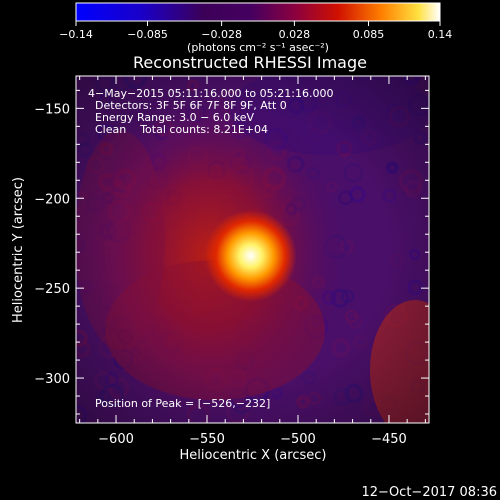  I want to click on x-tick-label: −550, so click(207, 439).